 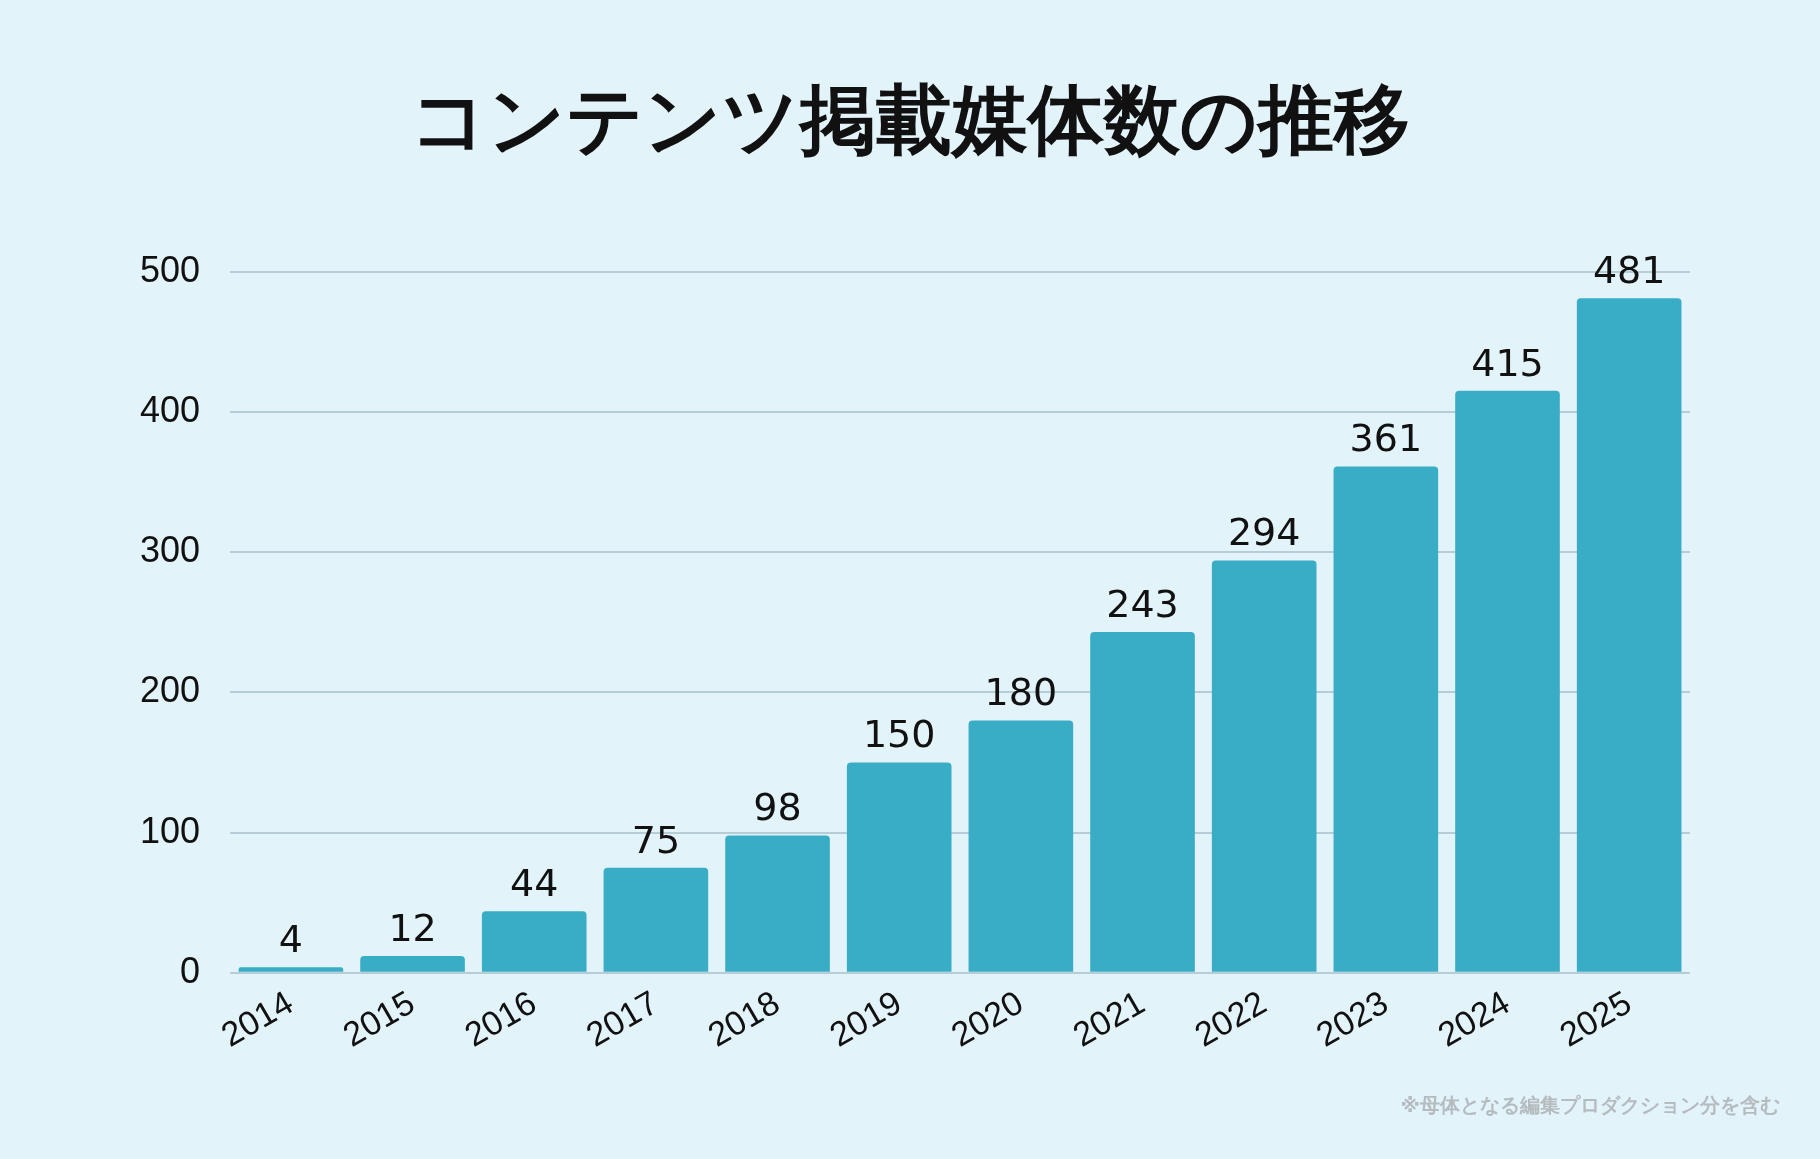 What do you see at coordinates (1590, 1105) in the screenshot?
I see `text: ※母体となる編集プロダクション分を含む` at bounding box center [1590, 1105].